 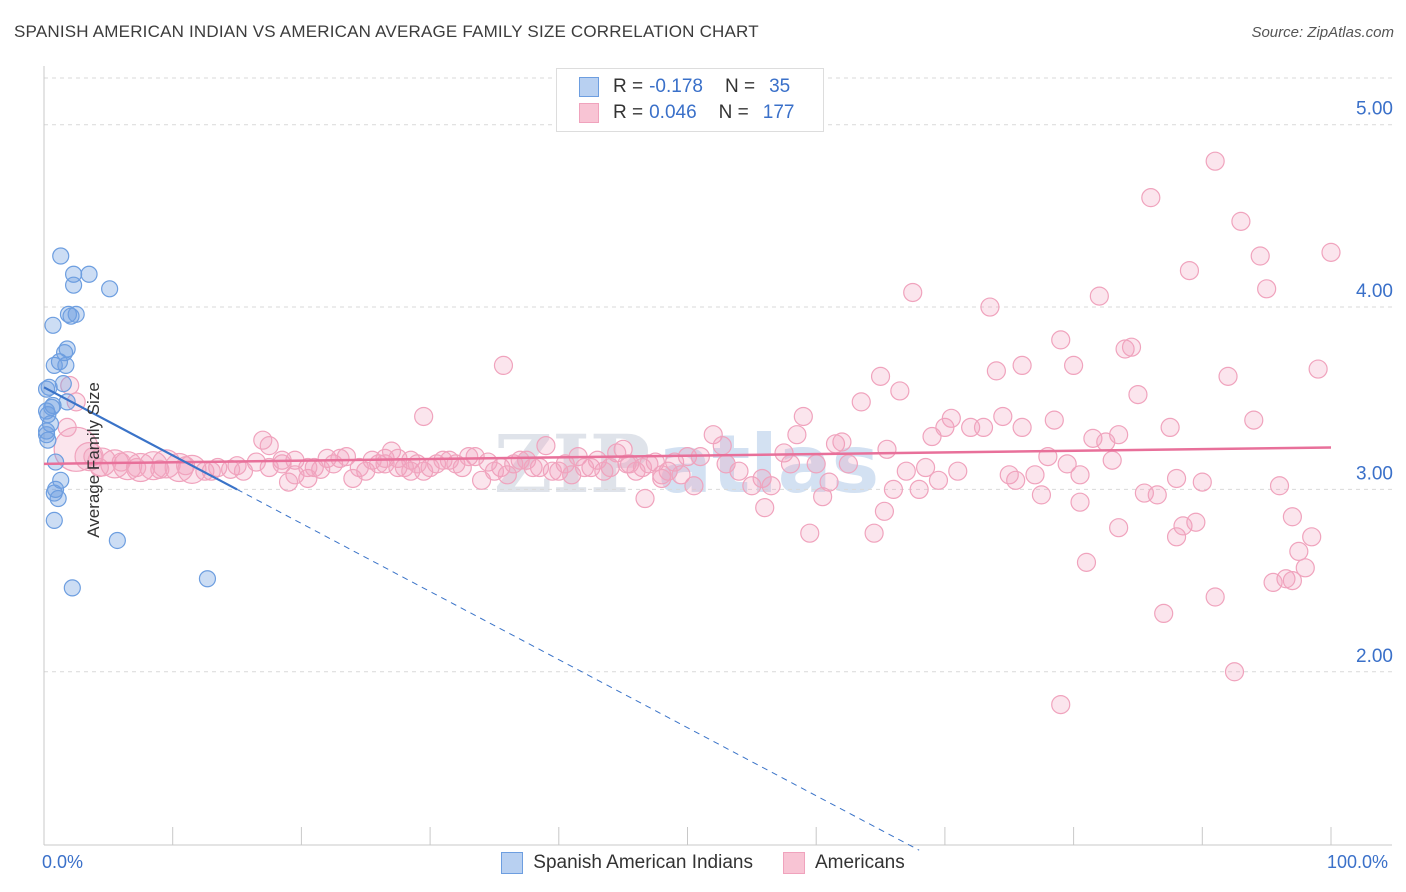 I want to click on x-tick-label-right: 100.0%, so click(x=1358, y=862).